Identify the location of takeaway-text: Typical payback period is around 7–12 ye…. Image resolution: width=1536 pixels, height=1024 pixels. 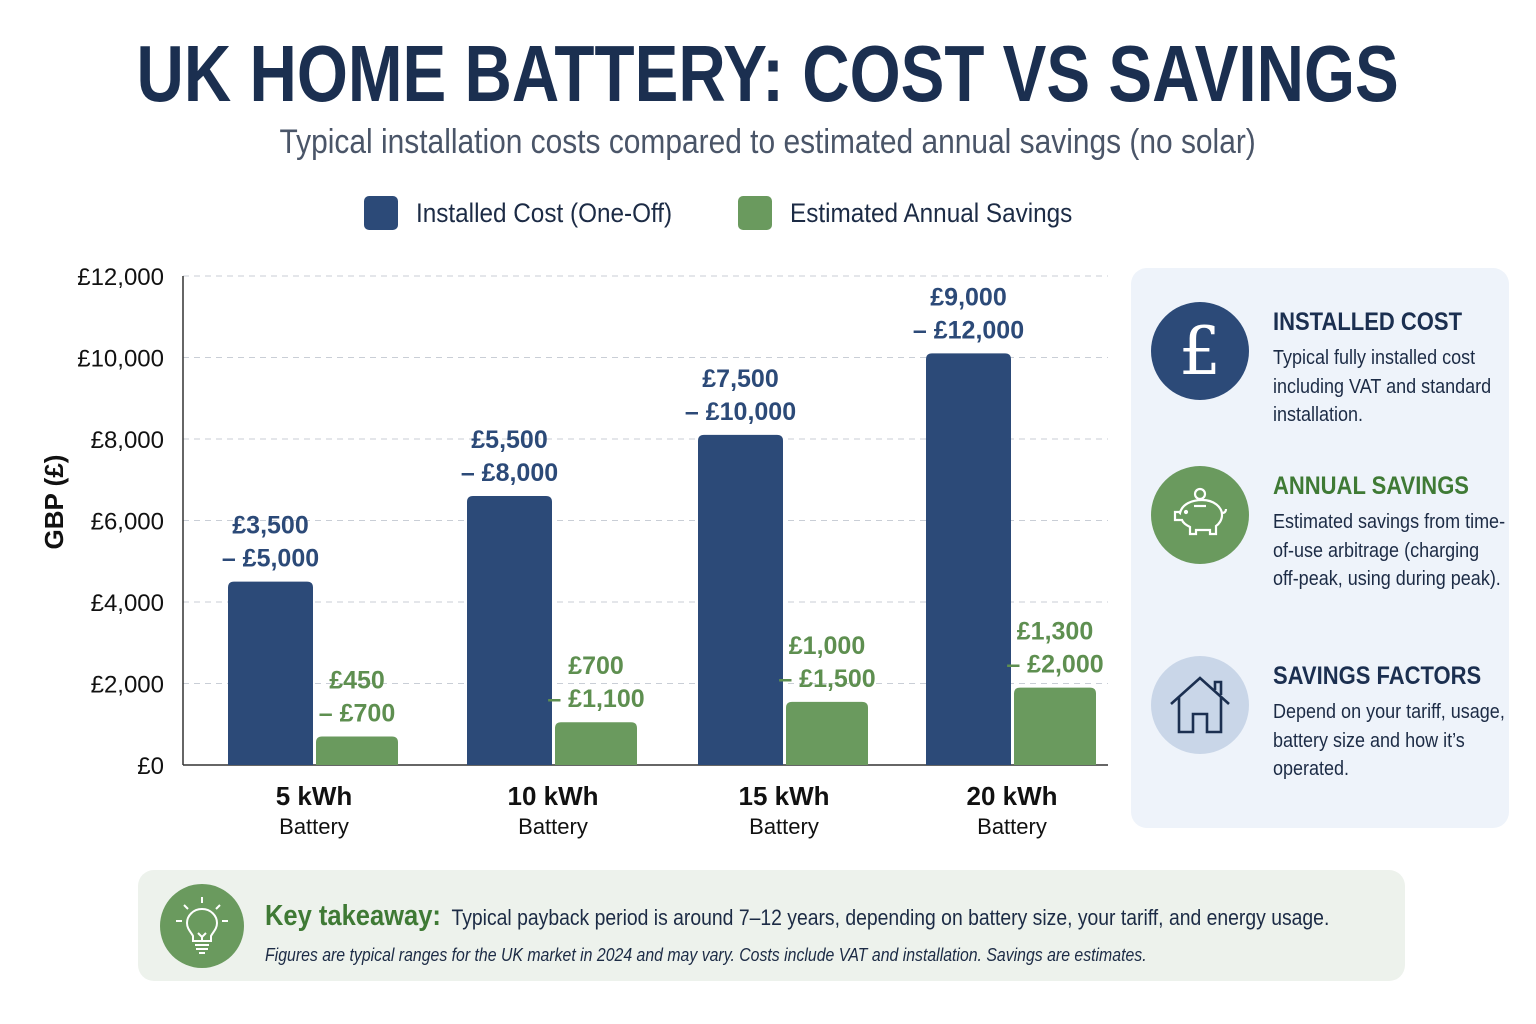
(890, 917).